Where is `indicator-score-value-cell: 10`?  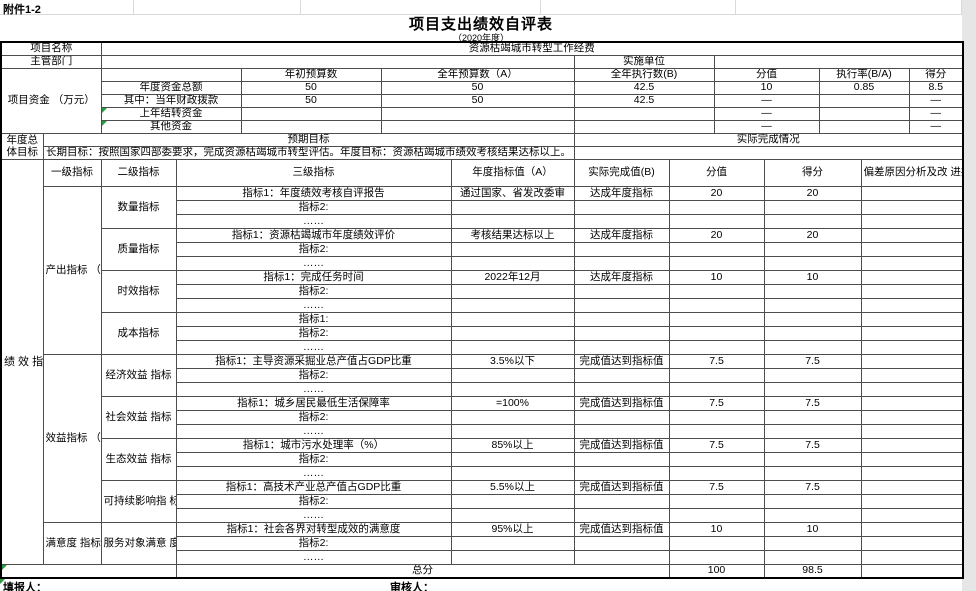 indicator-score-value-cell: 10 is located at coordinates (716, 277).